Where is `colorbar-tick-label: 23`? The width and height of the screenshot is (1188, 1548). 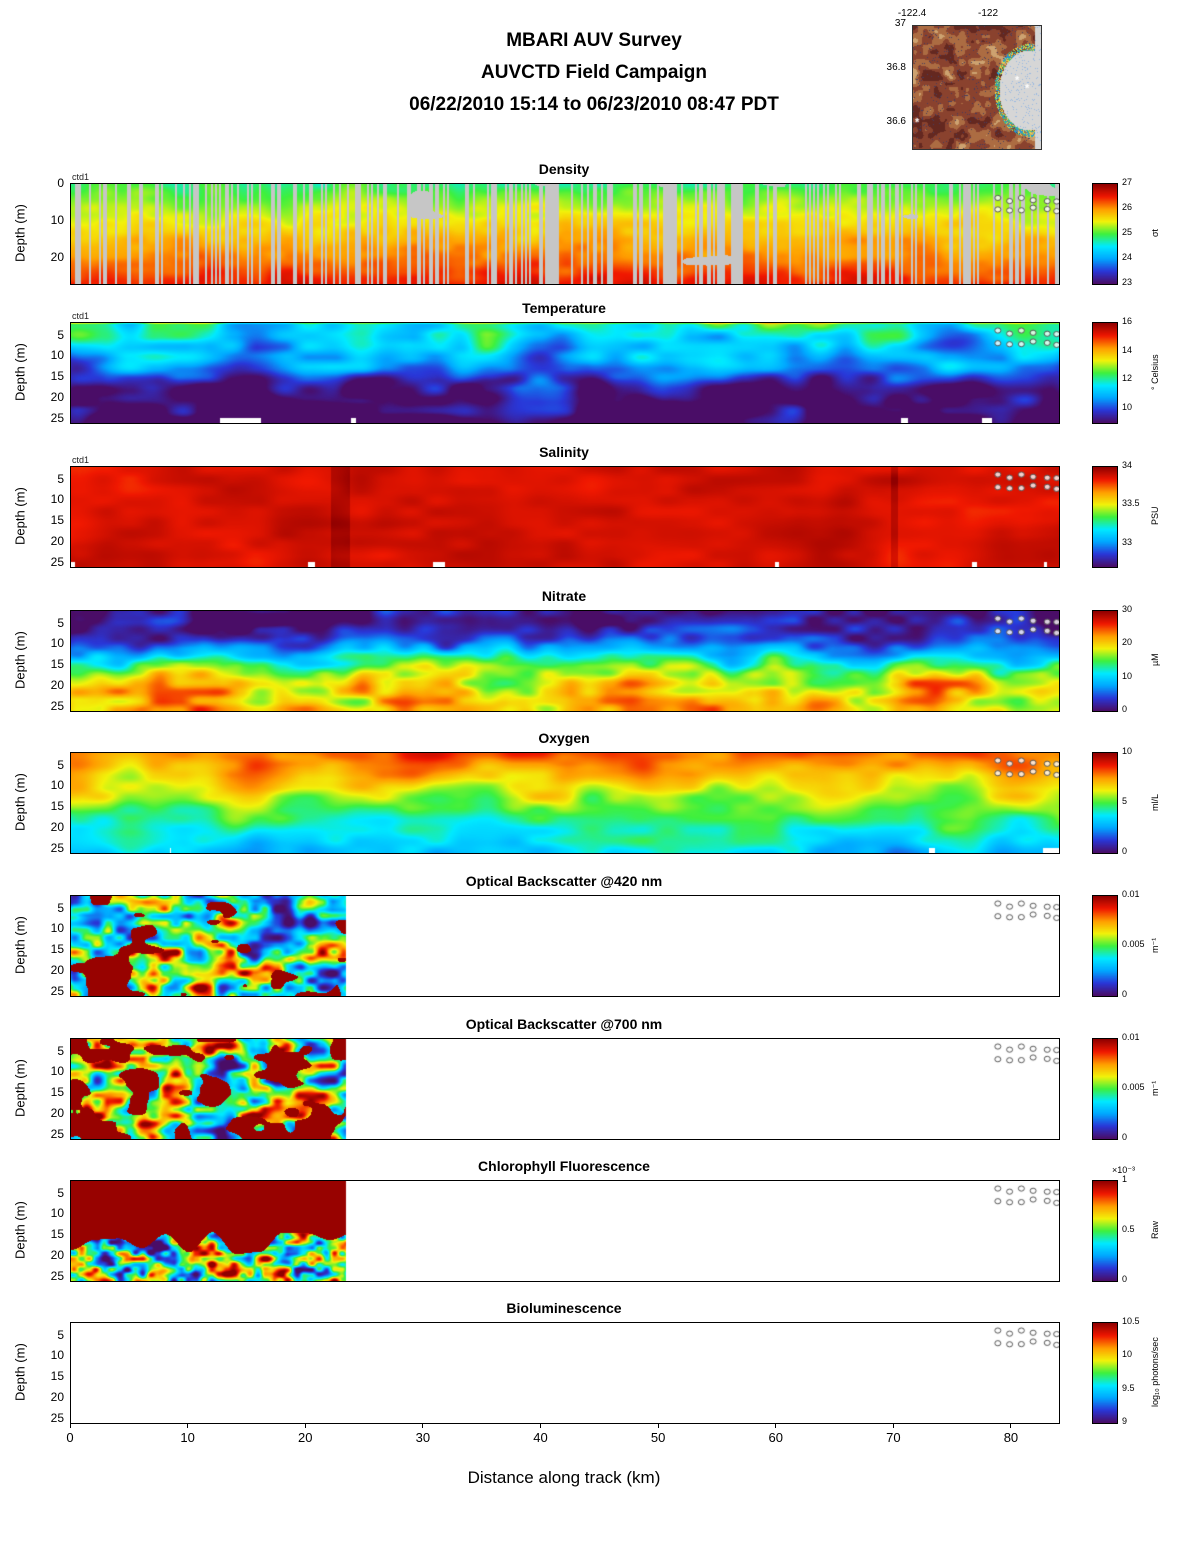
colorbar-tick-label: 23 is located at coordinates (1127, 282).